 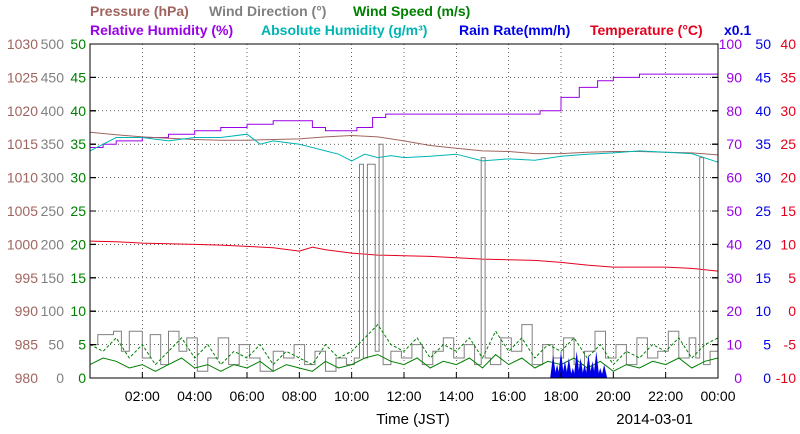 What do you see at coordinates (267, 11) in the screenshot?
I see `legend-wind_direction: Wind Direction (°)` at bounding box center [267, 11].